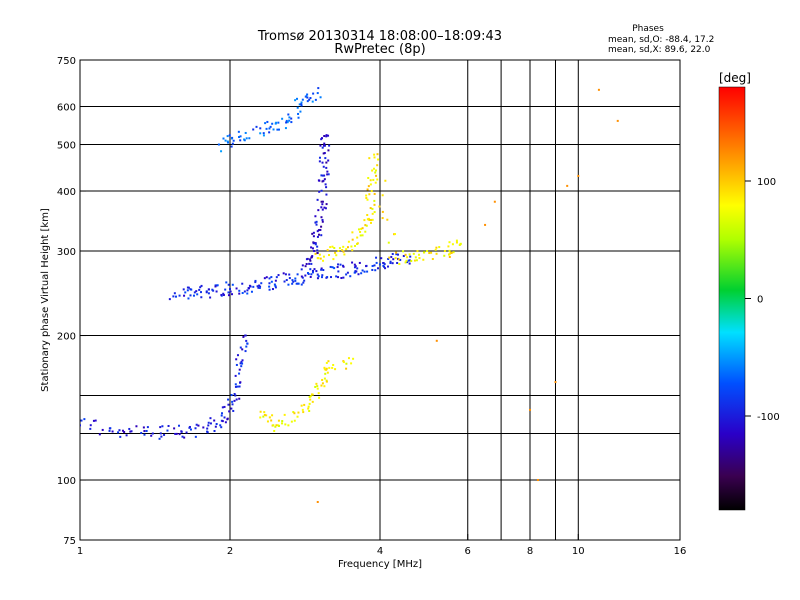 The image size is (800, 600). Describe the element at coordinates (380, 564) in the screenshot. I see `x-axis-label: Frequency [MHz]` at that location.